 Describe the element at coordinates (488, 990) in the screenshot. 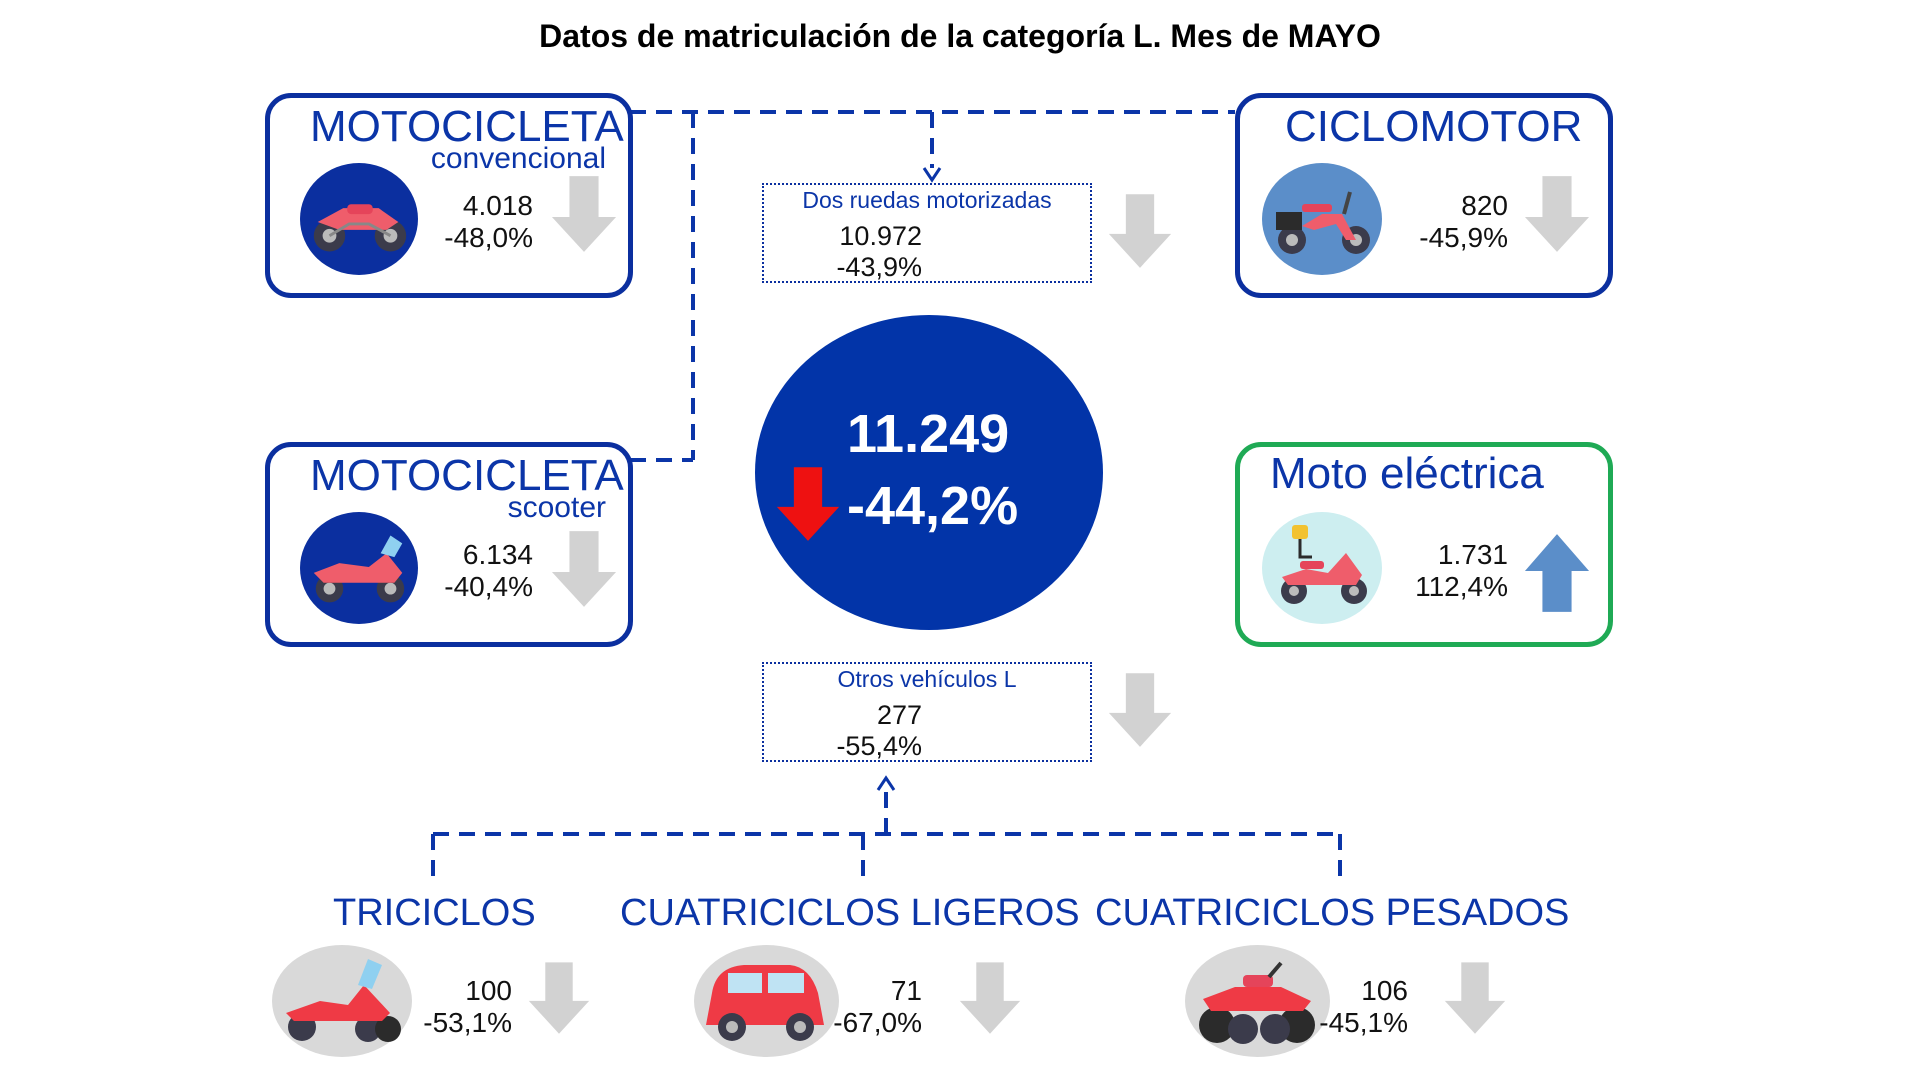

I see `triciclos-value: 100` at that location.